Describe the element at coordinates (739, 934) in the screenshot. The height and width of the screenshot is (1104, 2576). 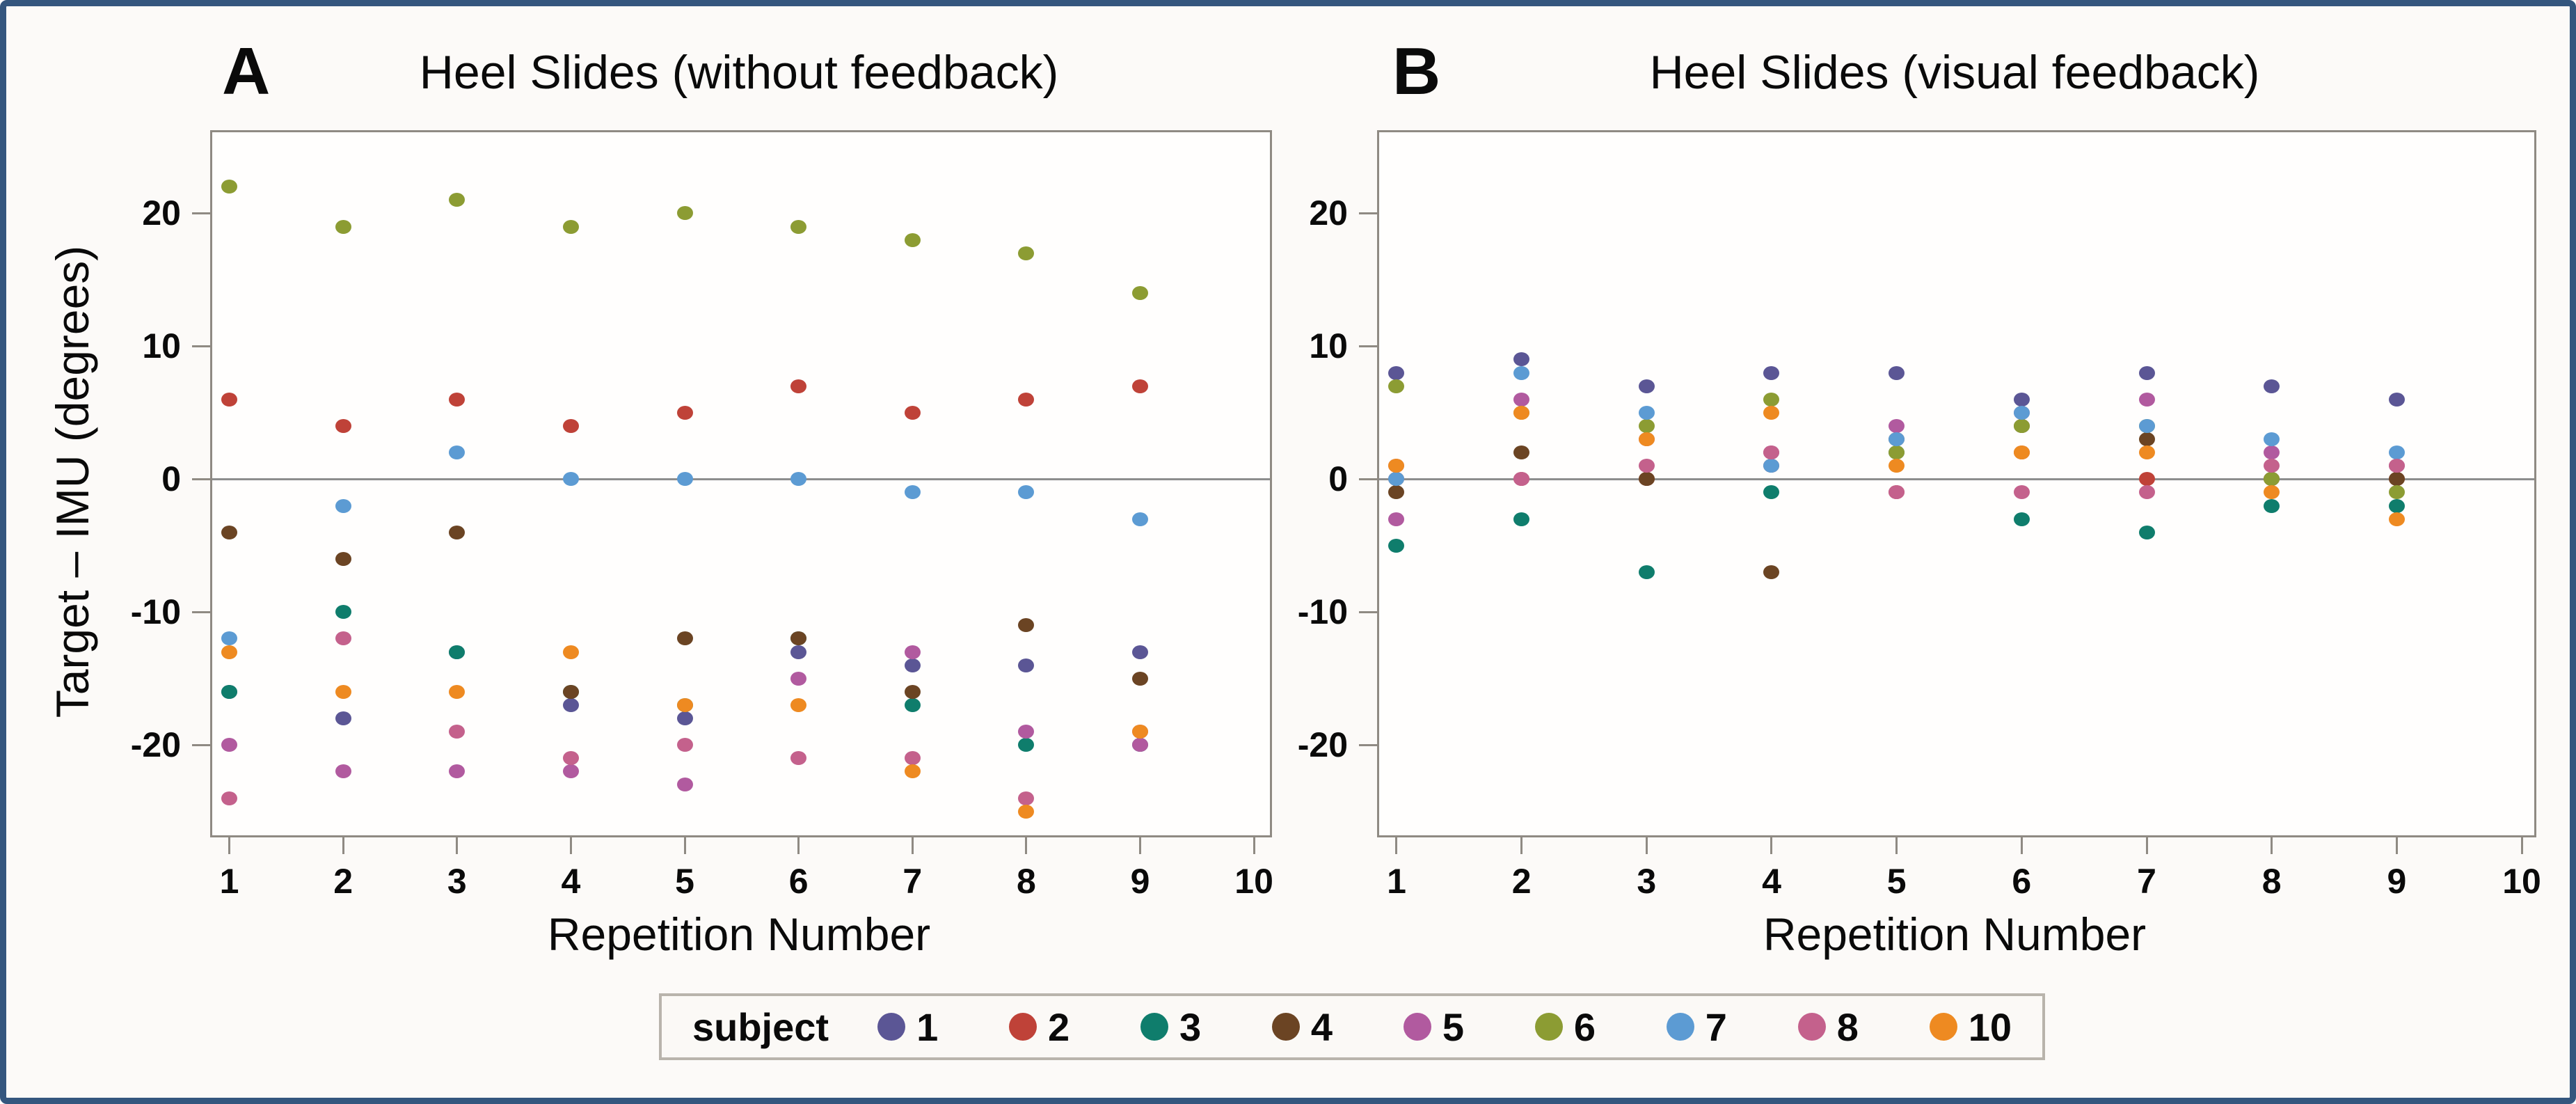
I see `x-axis-title-a: Repetition Number` at that location.